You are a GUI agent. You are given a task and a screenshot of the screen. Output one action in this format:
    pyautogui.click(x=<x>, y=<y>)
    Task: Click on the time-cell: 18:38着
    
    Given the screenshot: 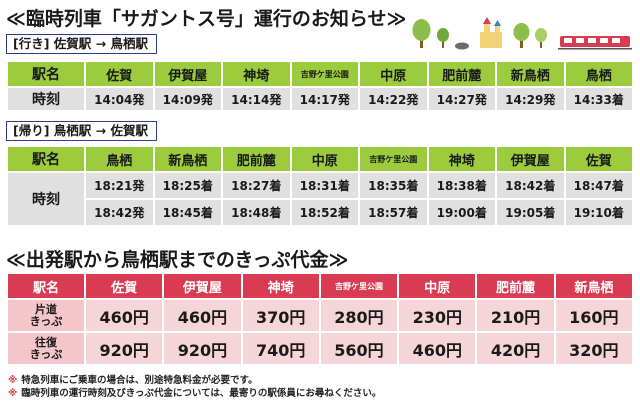 What is the action you would take?
    pyautogui.click(x=461, y=185)
    